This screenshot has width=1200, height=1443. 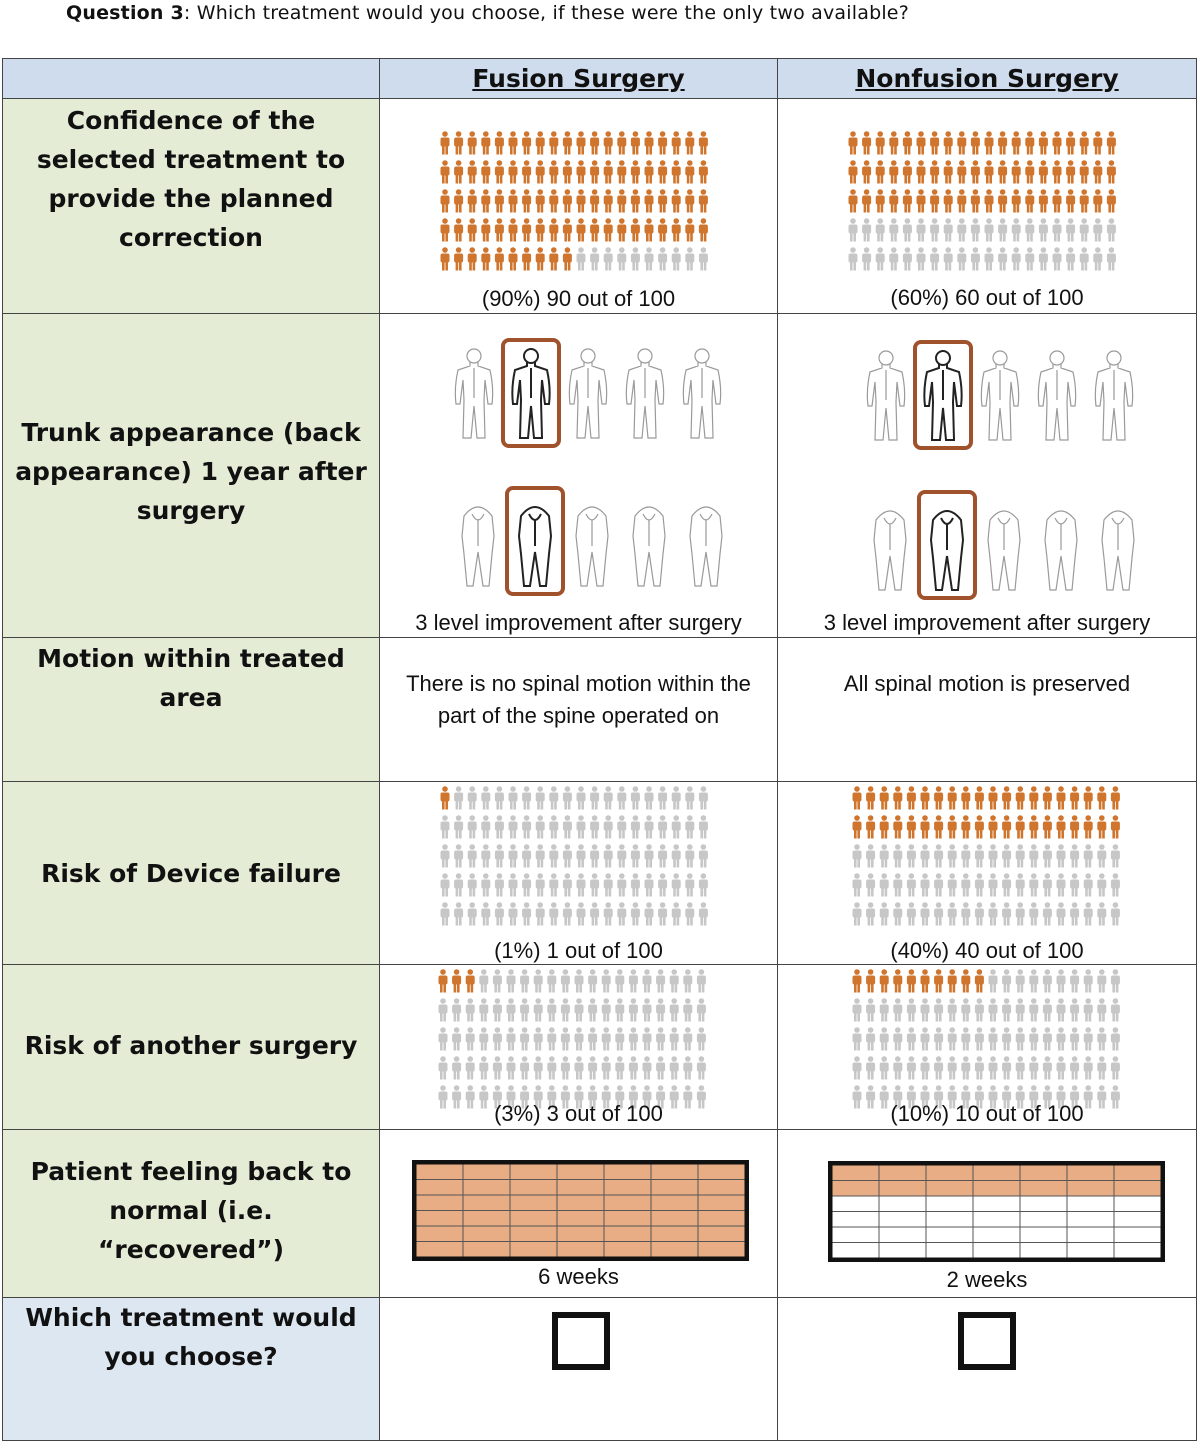 What do you see at coordinates (581, 1341) in the screenshot?
I see `choose-fusion-checkbox` at bounding box center [581, 1341].